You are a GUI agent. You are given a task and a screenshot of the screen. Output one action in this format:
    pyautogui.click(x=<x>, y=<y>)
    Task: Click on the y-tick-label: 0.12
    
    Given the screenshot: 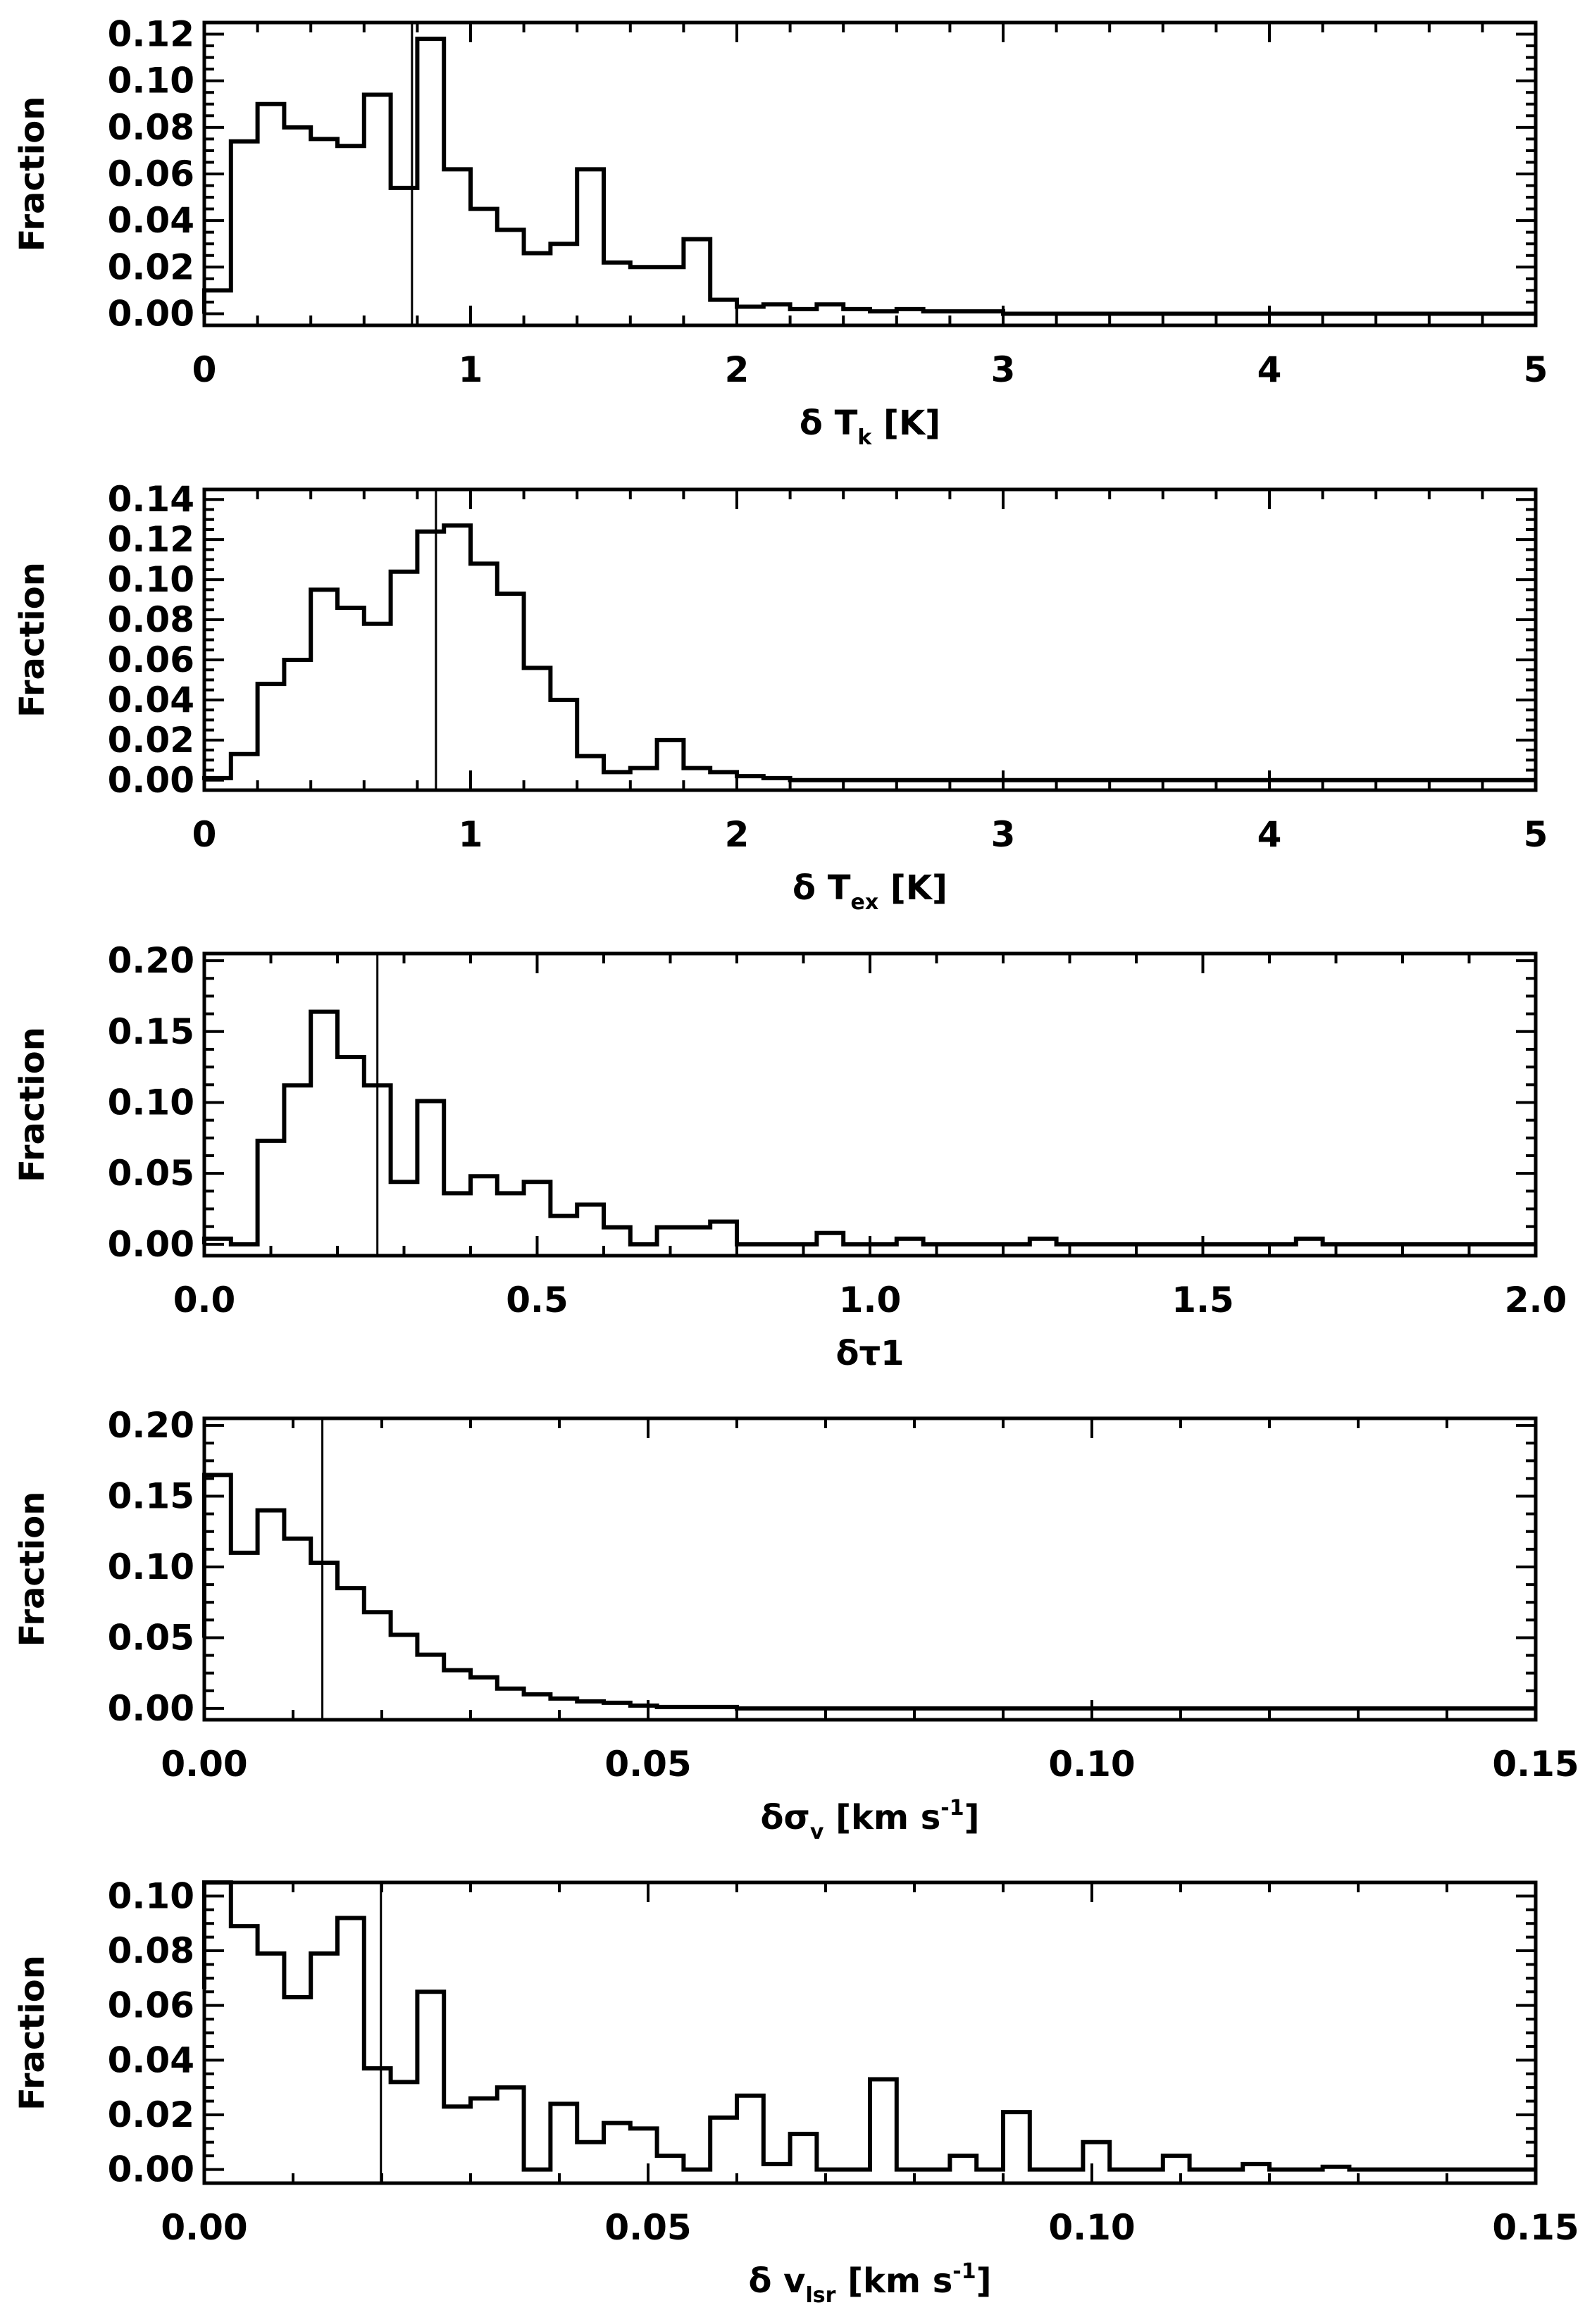 What is the action you would take?
    pyautogui.click(x=151, y=34)
    